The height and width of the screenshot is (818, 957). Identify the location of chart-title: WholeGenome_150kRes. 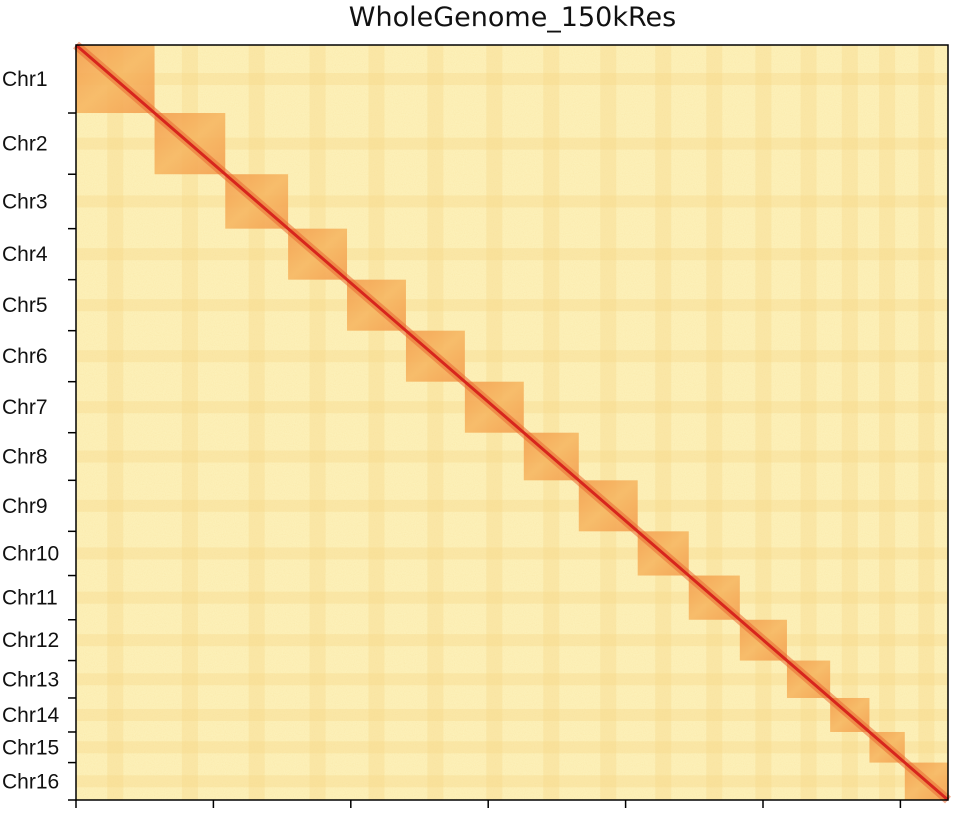
(512, 17).